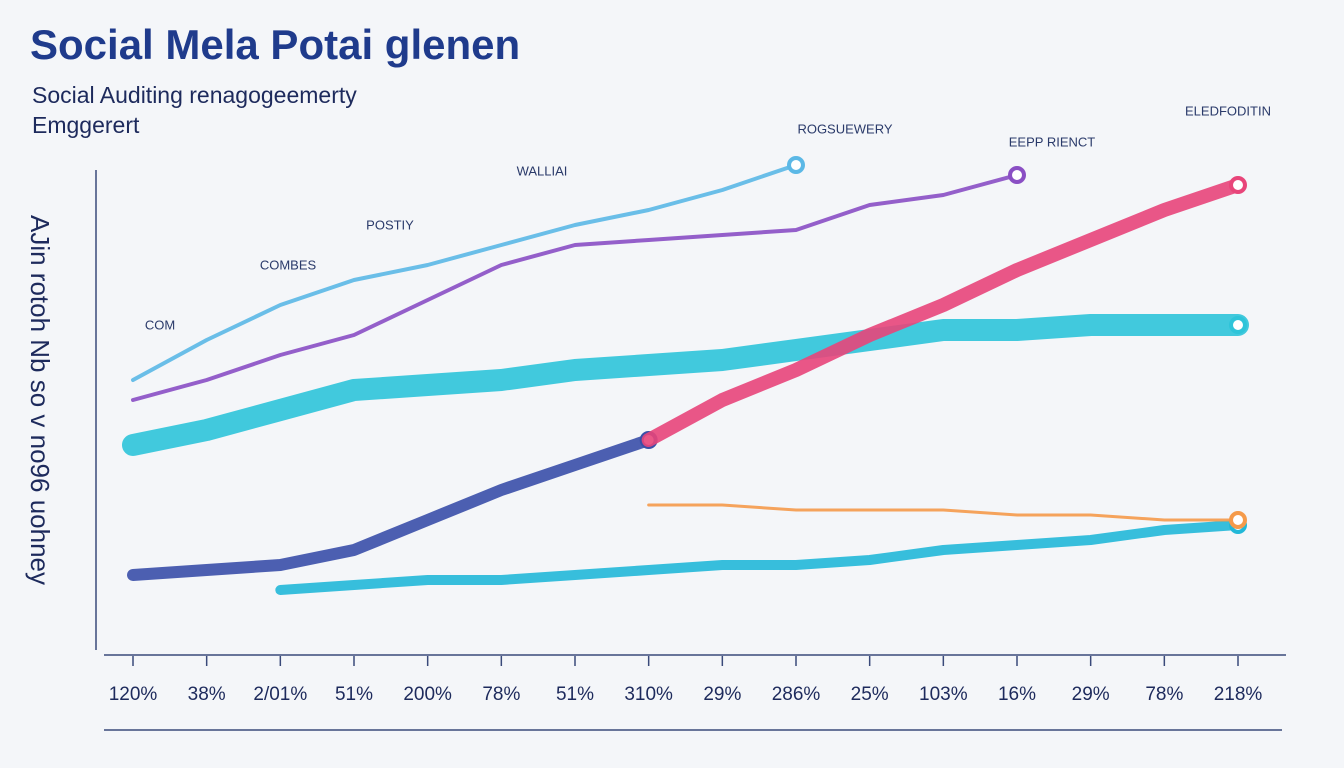  I want to click on x-tick-label: 25%, so click(870, 694).